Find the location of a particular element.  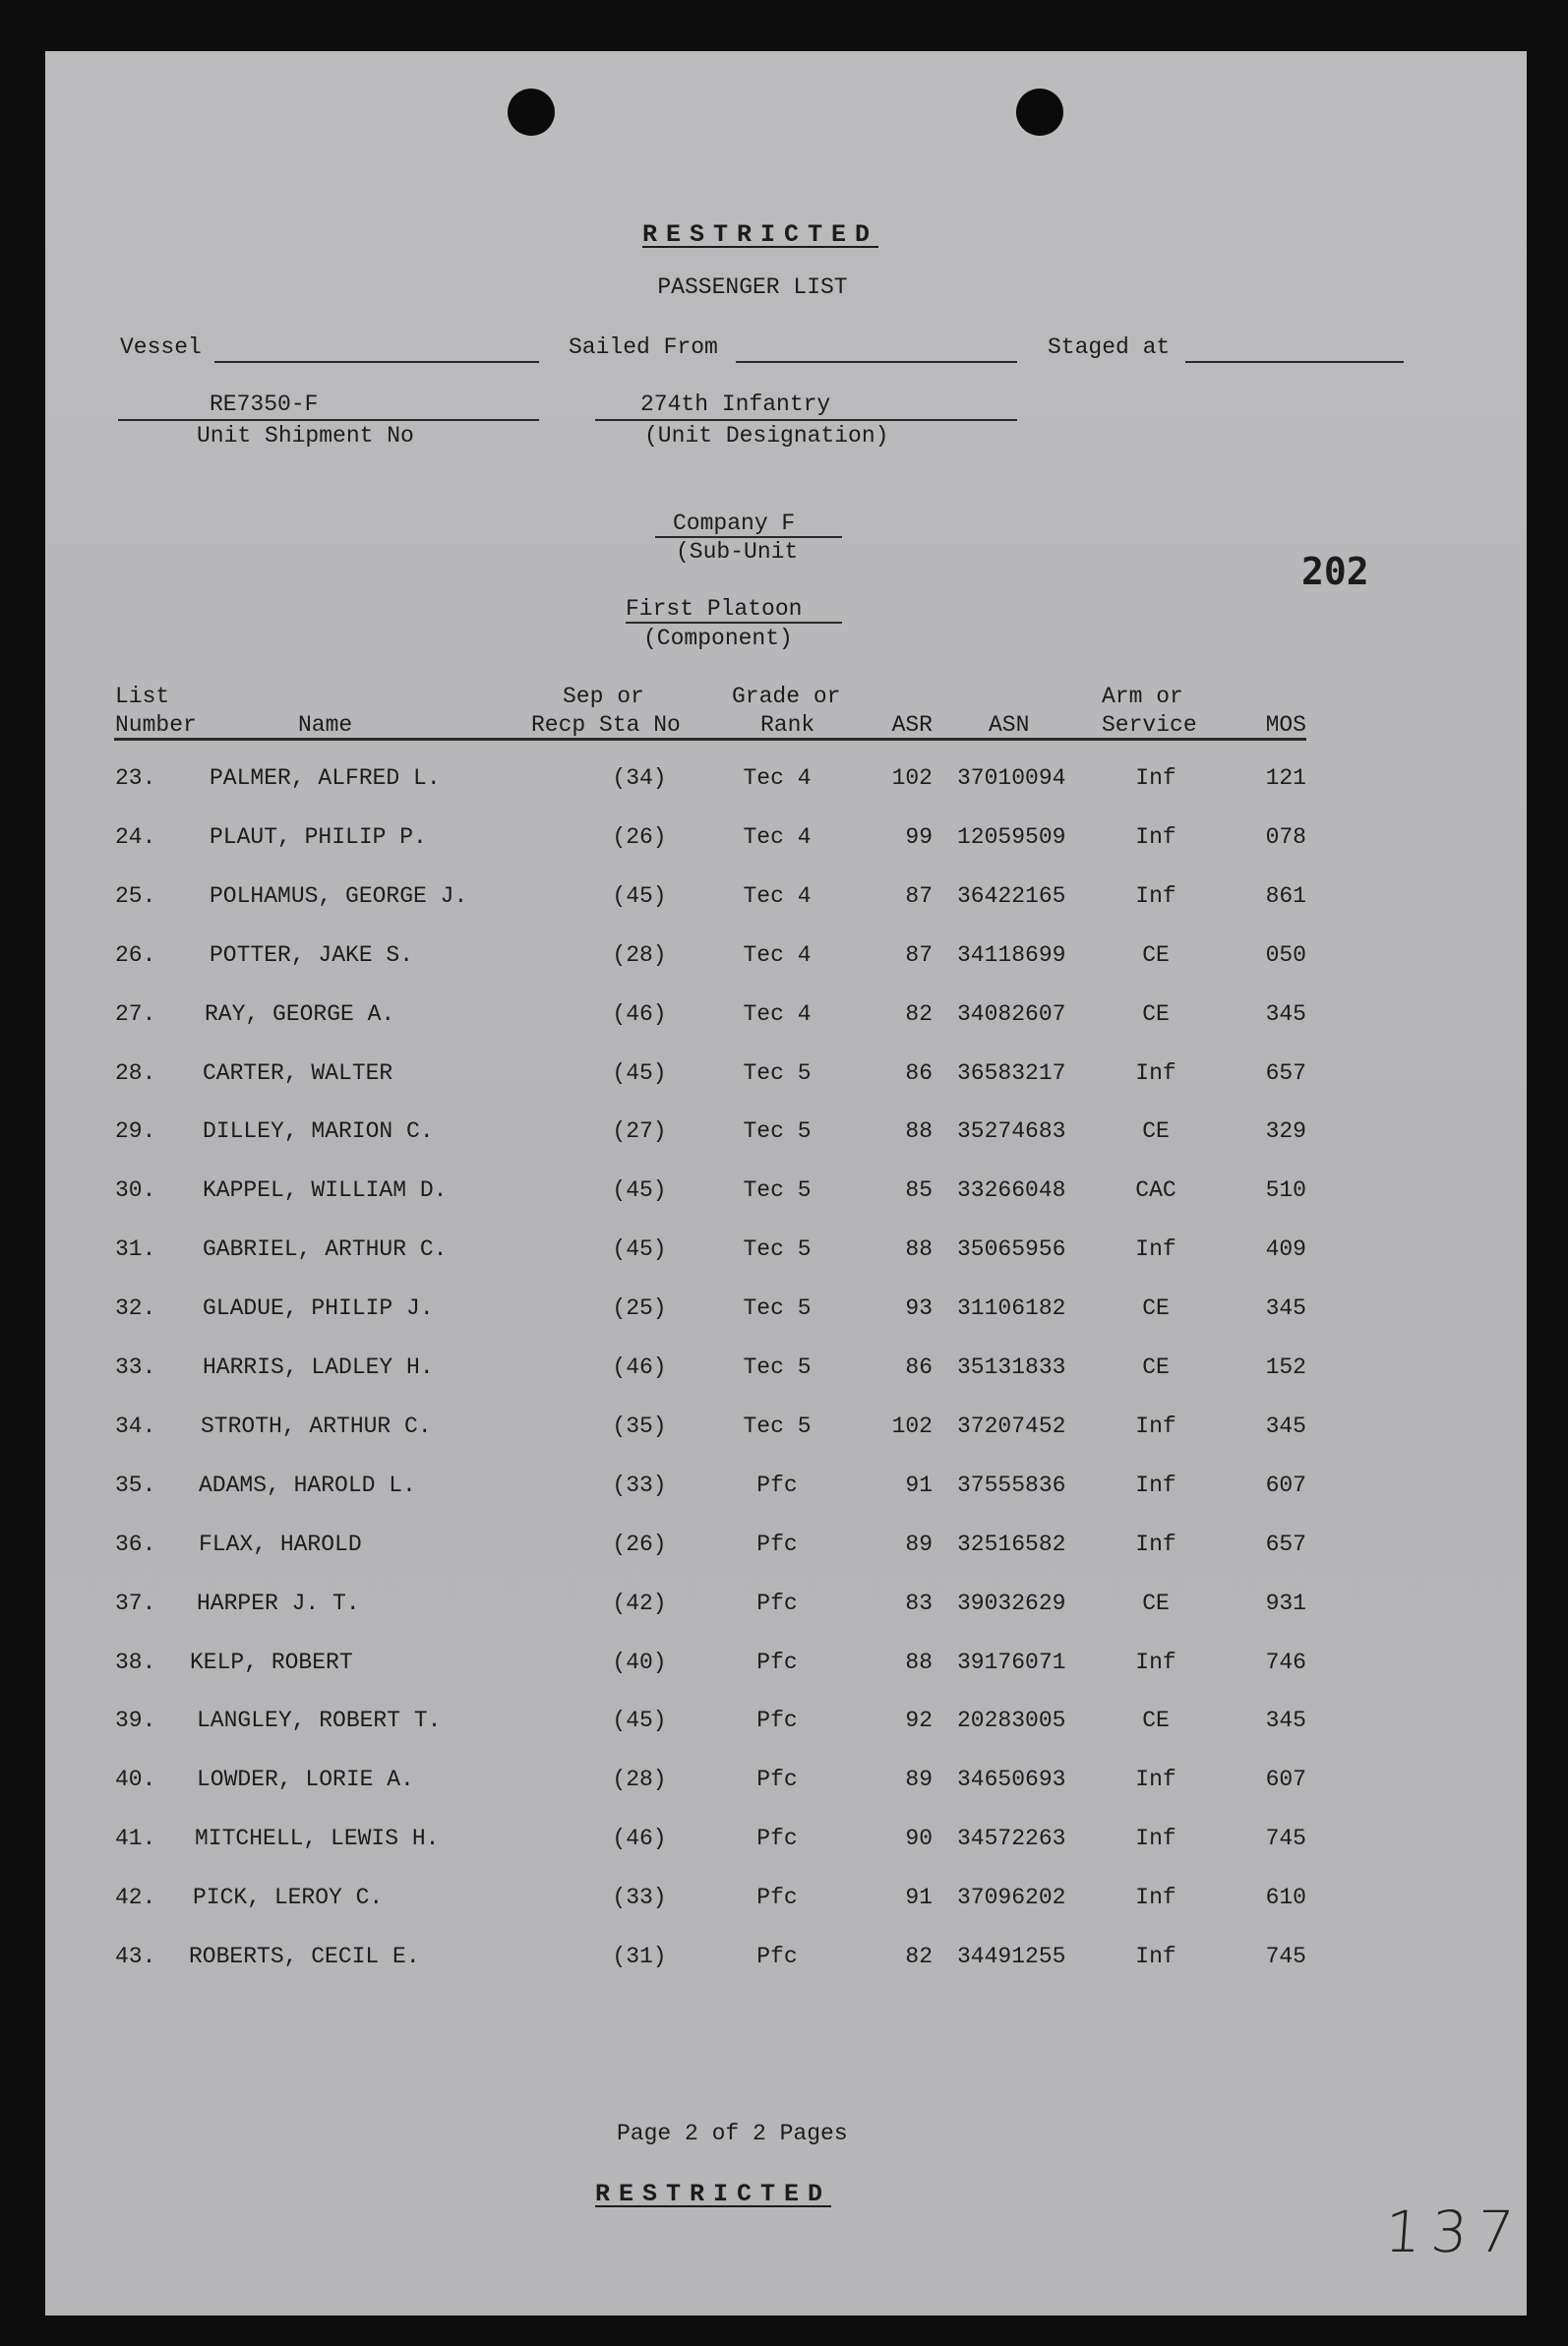

cell-no: 24. is located at coordinates (135, 836).